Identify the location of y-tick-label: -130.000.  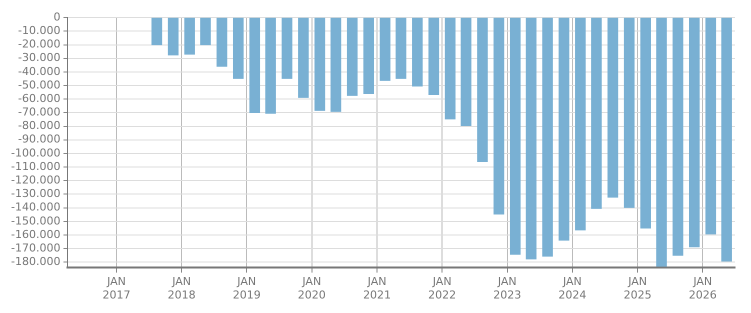
(35, 193).